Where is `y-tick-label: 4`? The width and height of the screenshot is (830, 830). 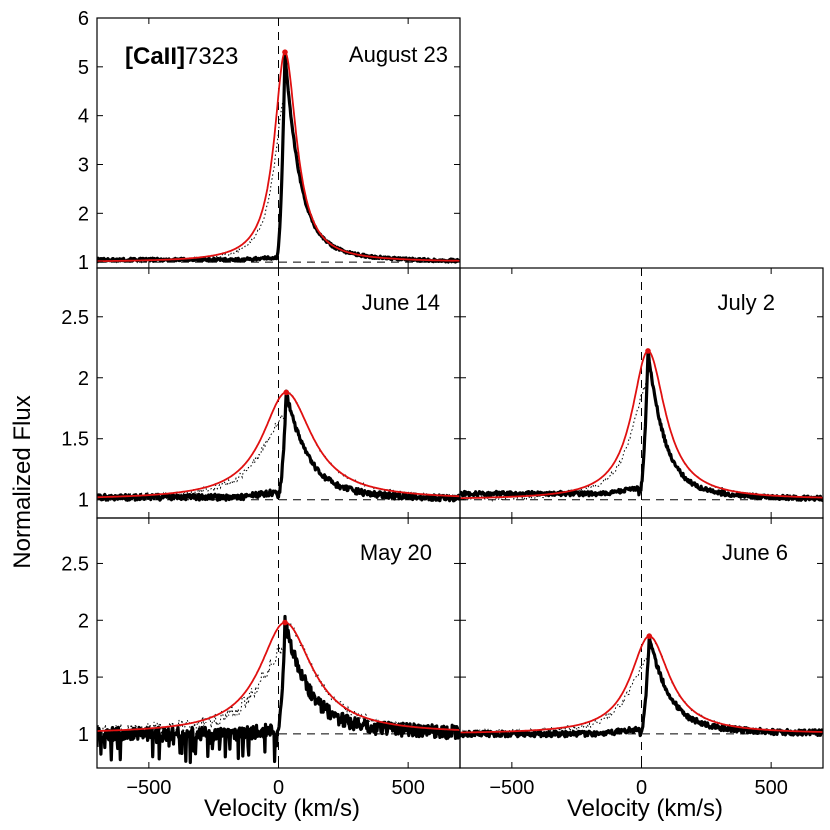
y-tick-label: 4 is located at coordinates (83, 117).